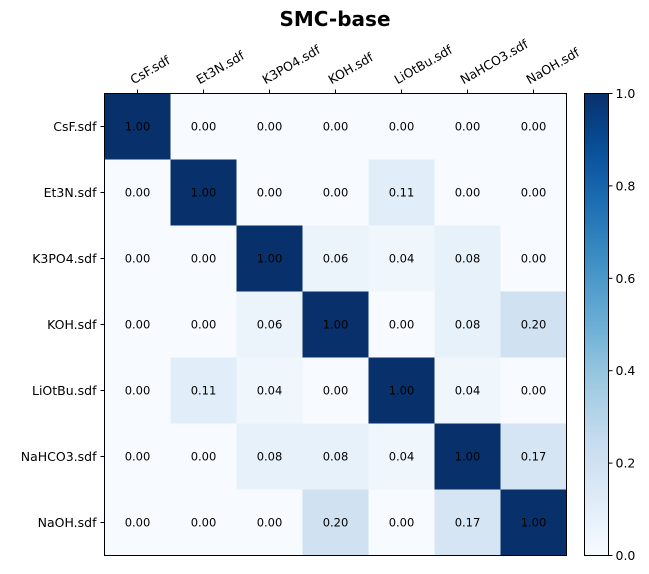  I want to click on y-tick-label: CsF.sdf, so click(75, 126).